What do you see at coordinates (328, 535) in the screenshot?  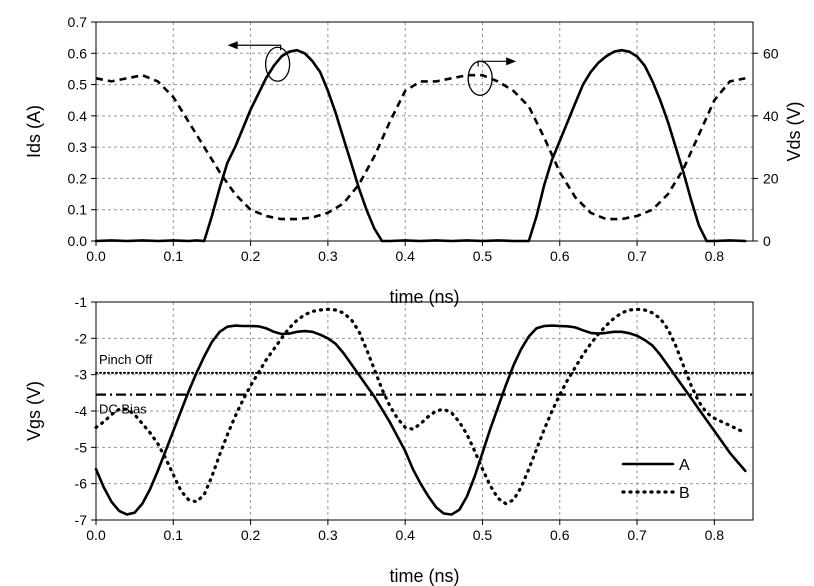 I see `bottom-x-tick-label: 0.3` at bounding box center [328, 535].